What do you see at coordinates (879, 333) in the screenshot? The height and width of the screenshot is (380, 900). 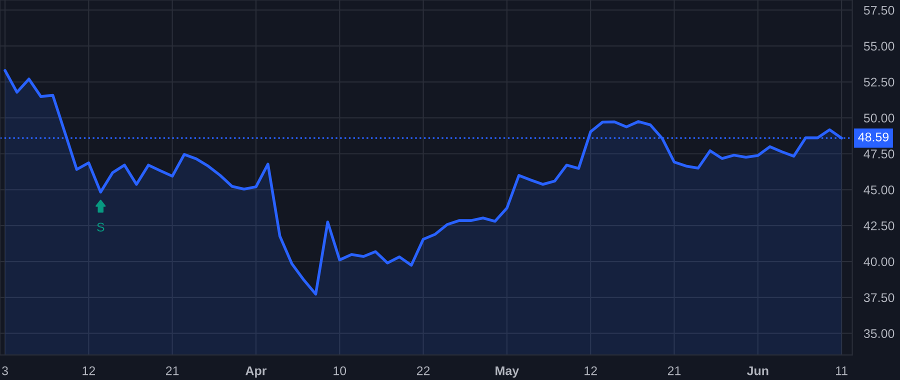 I see `y-tick-label: 35.00` at bounding box center [879, 333].